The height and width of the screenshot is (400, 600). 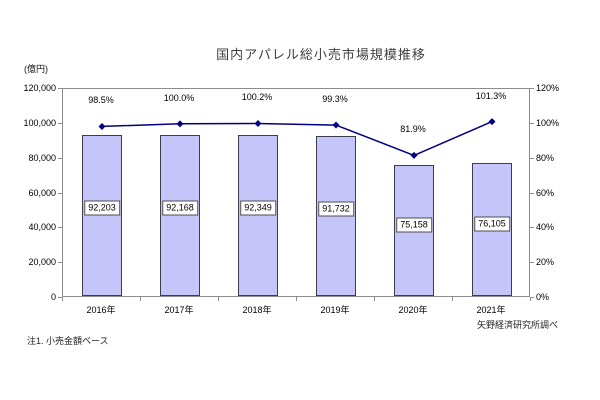 What do you see at coordinates (68, 341) in the screenshot?
I see `footnote: 注1. 小売金額ベース` at bounding box center [68, 341].